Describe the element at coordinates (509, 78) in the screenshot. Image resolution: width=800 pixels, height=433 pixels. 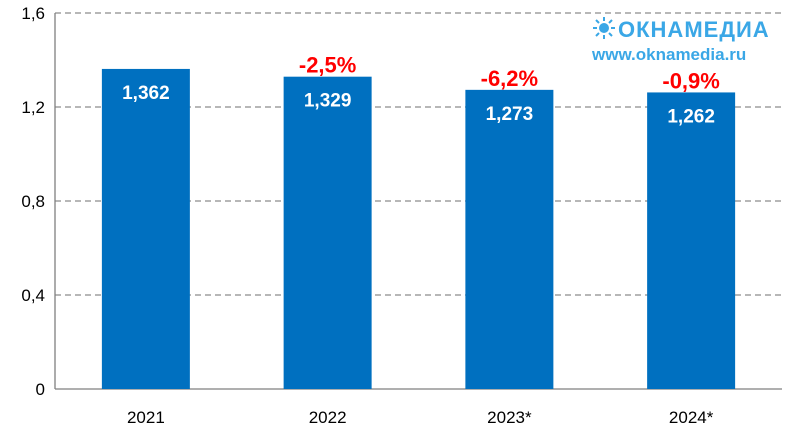
I see `change-label: -6,2%` at that location.